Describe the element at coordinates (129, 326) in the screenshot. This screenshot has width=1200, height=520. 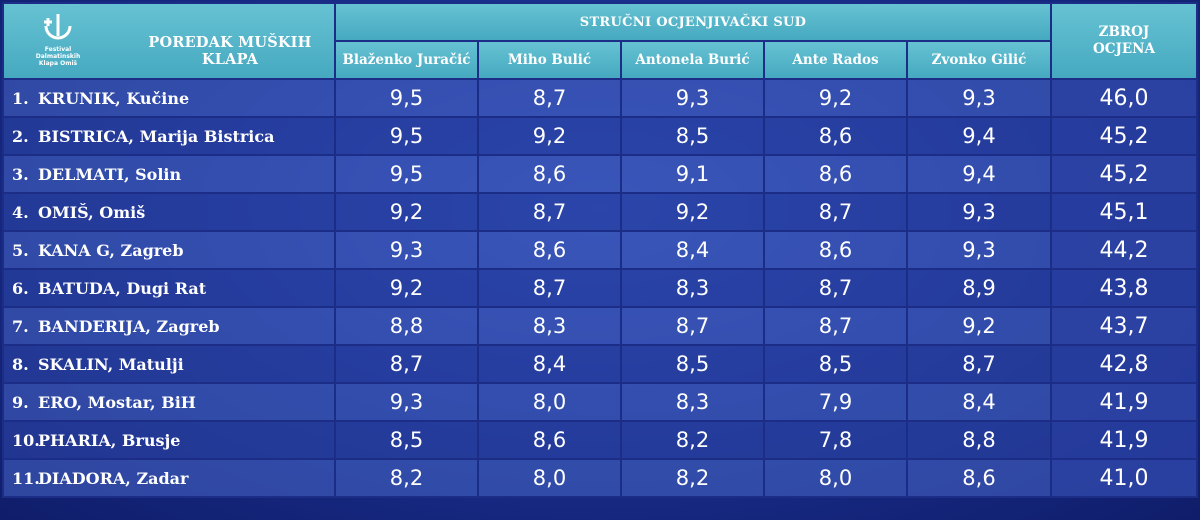
I see `klapa-name: BANDERIJA, Zagreb` at that location.